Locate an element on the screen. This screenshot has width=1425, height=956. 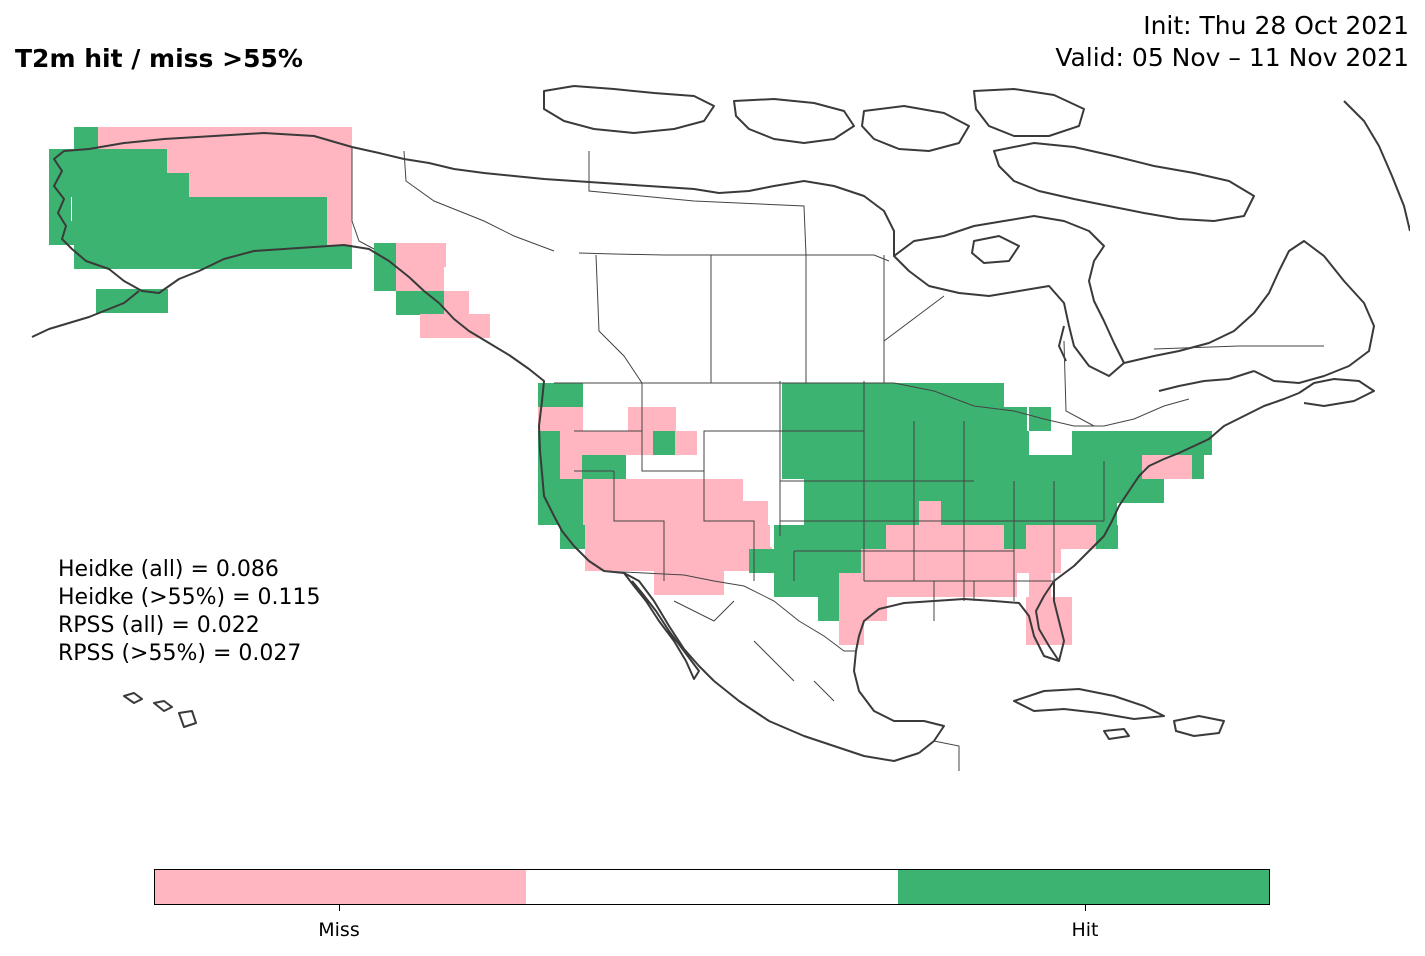
colorbar-tick-miss is located at coordinates (339, 908).